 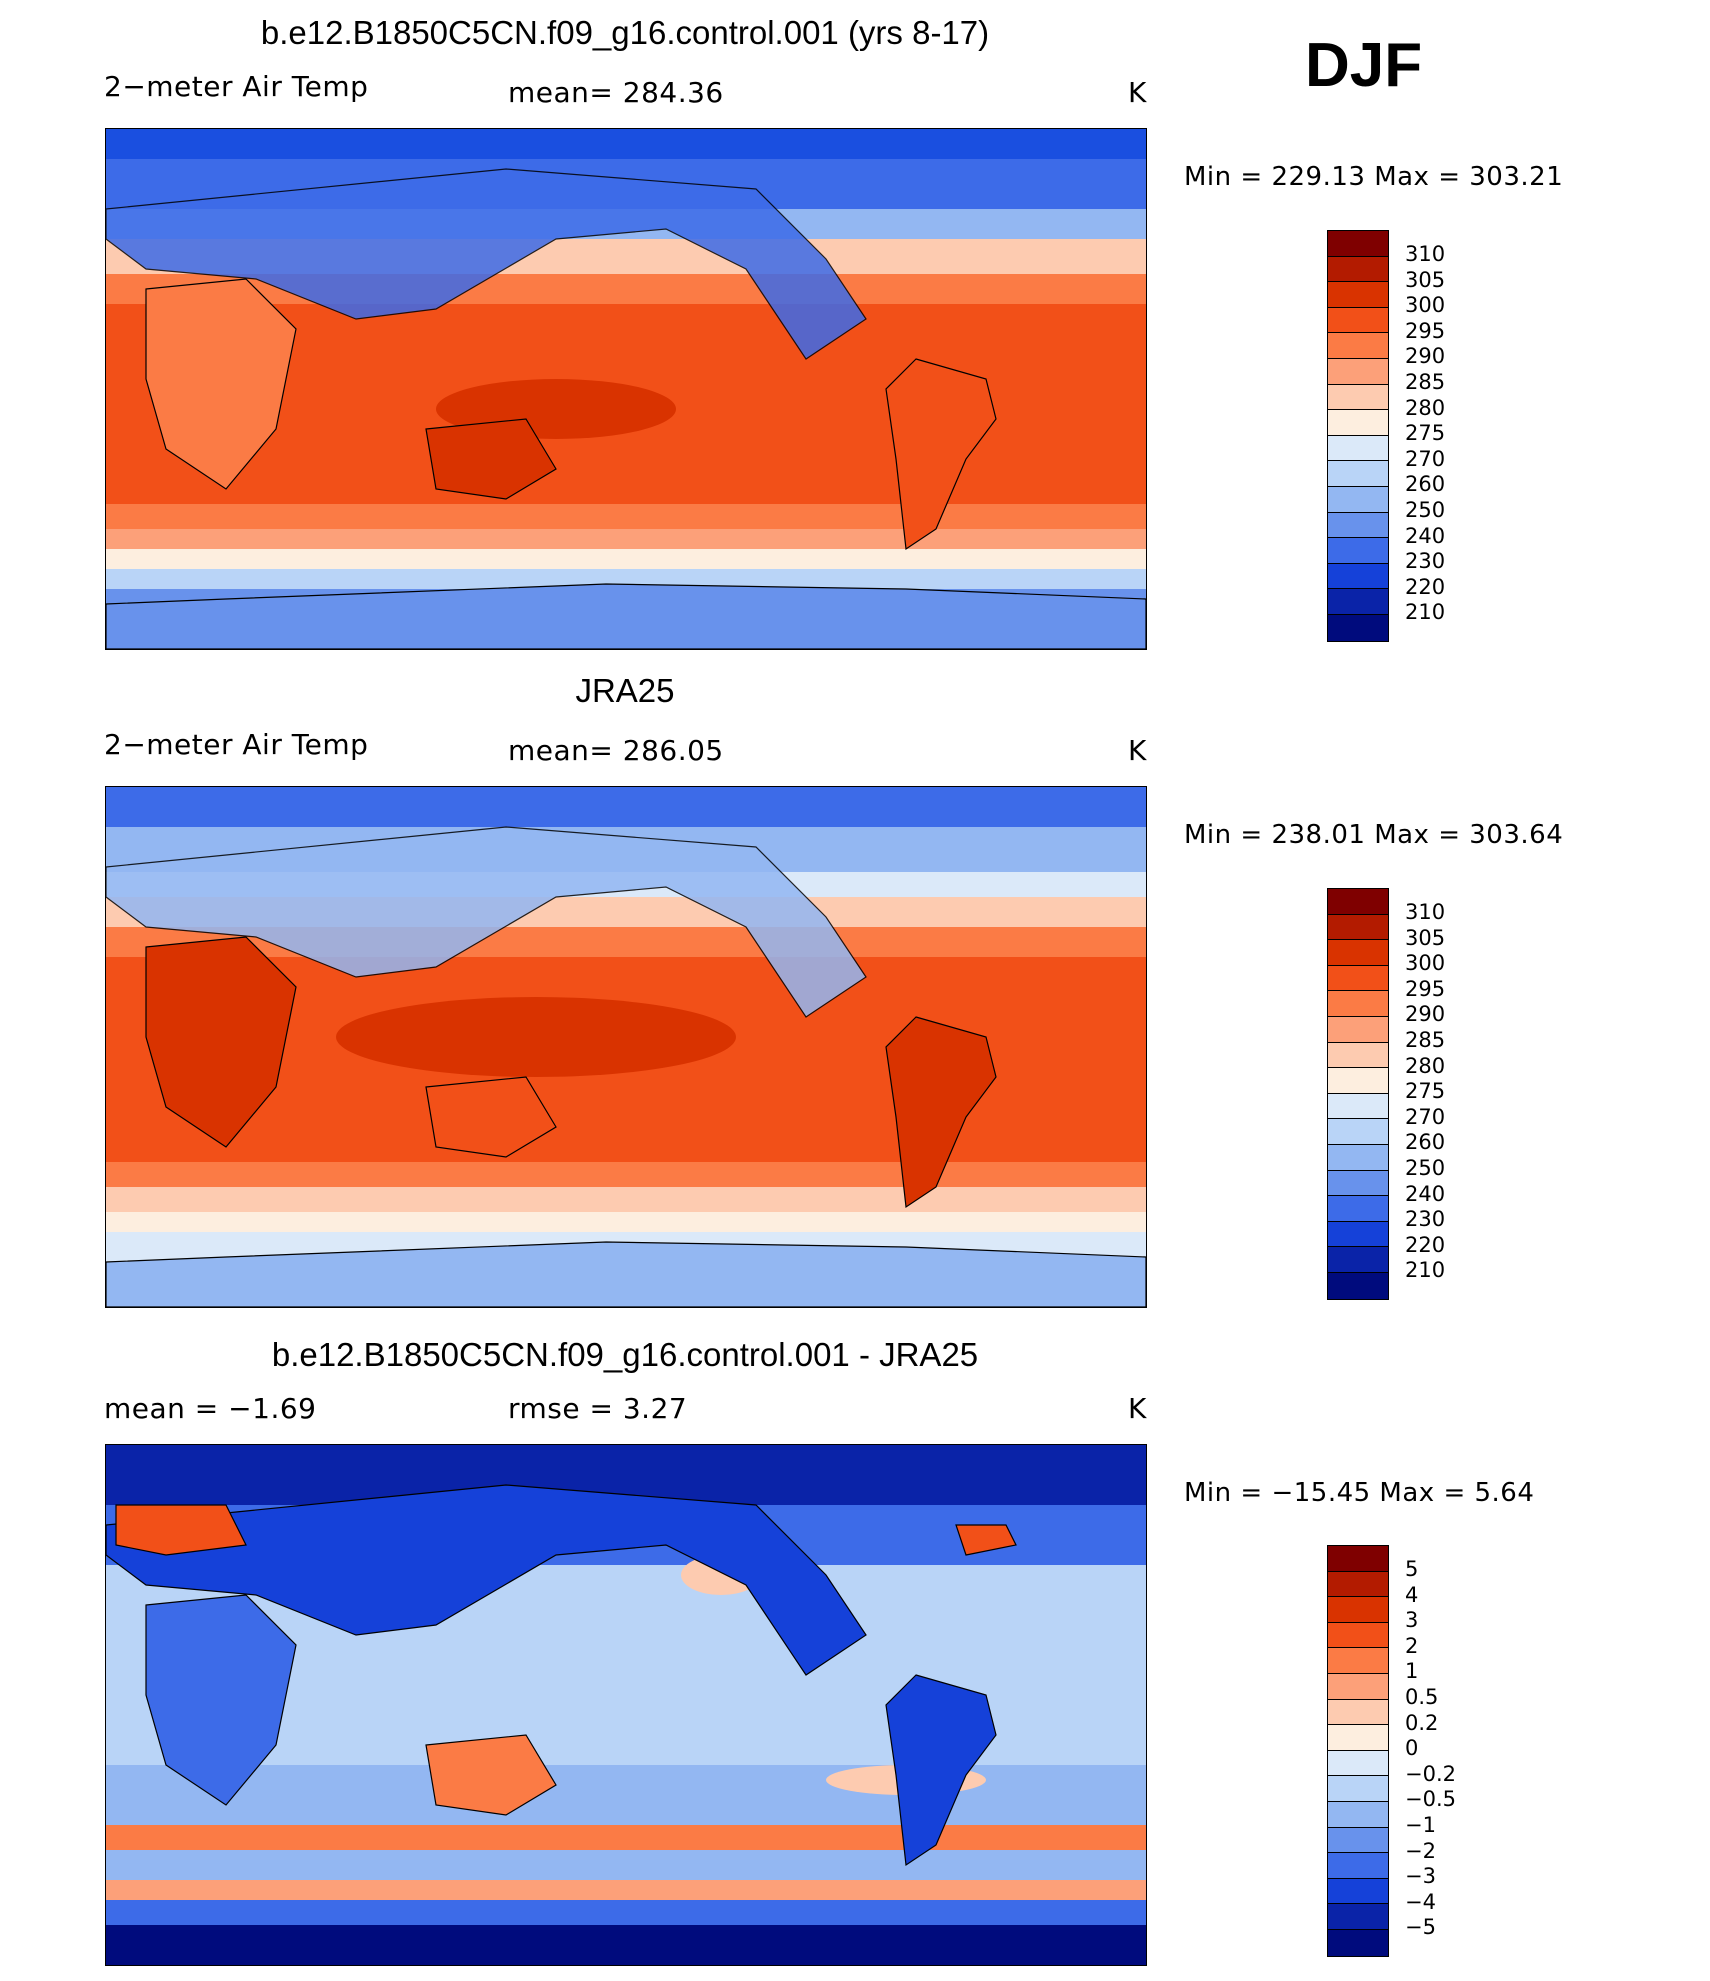 I want to click on panel2-colorbar, so click(x=1358, y=1094).